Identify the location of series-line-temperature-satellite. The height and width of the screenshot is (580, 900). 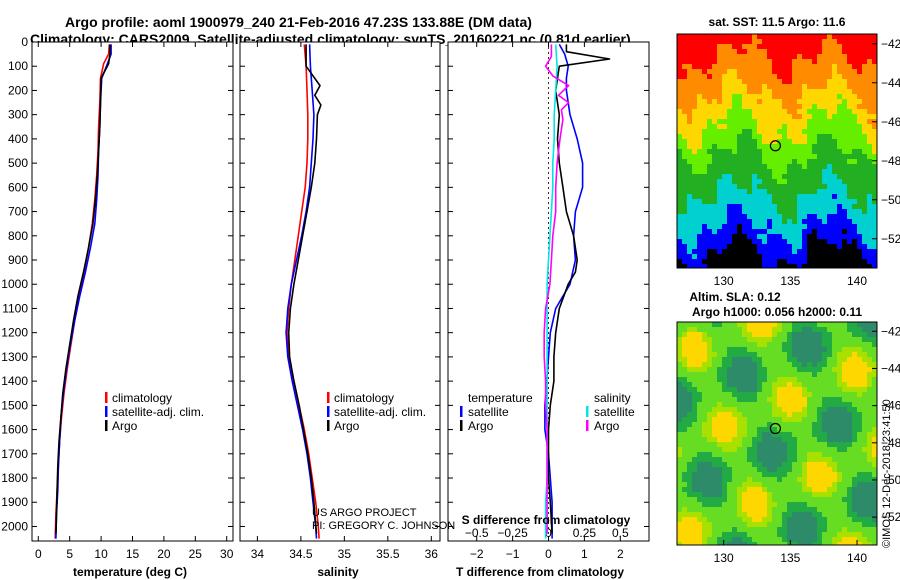
(564, 291).